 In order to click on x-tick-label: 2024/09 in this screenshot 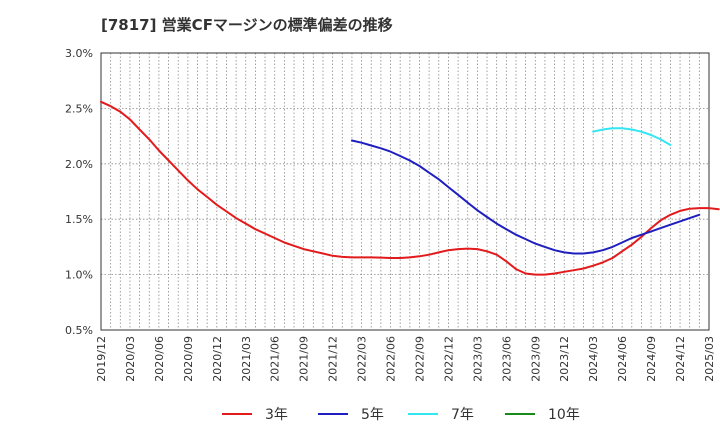, I will do `click(651, 359)`.